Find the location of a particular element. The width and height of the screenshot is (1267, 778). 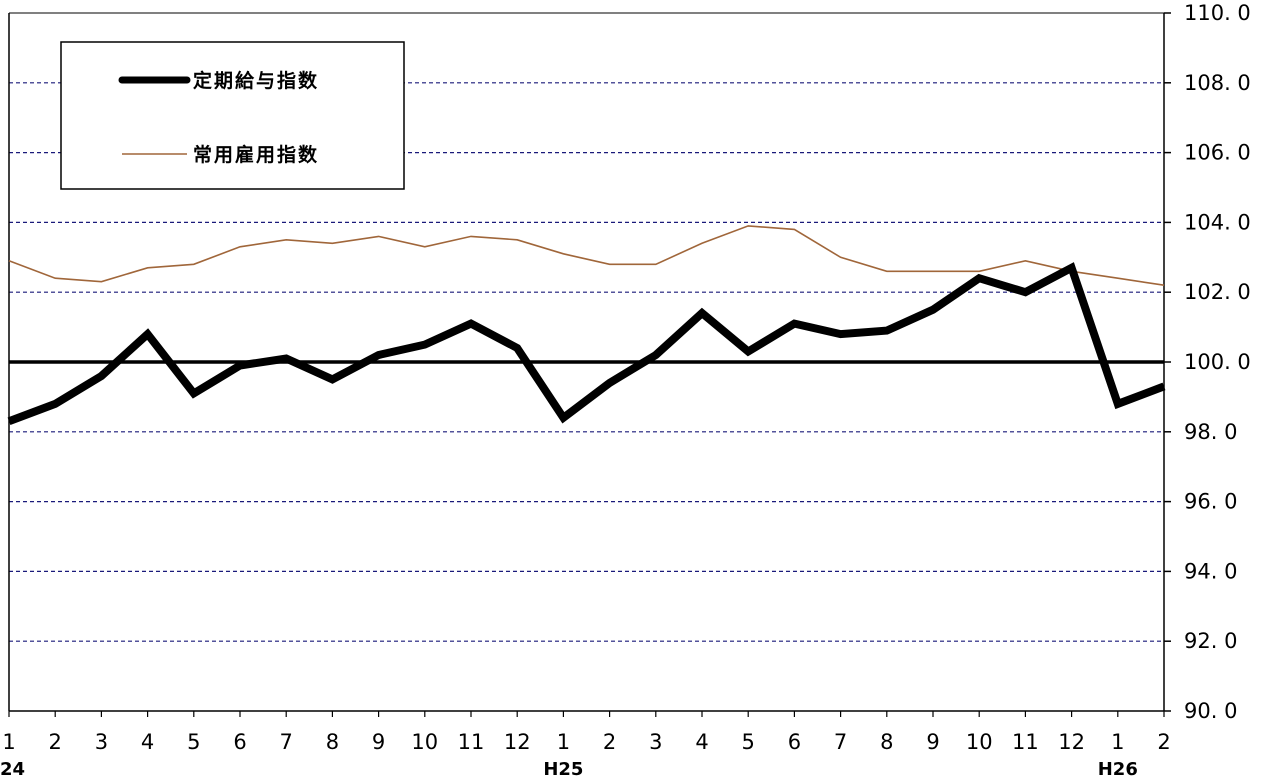

y-tick-label: 106. 0 is located at coordinates (1217, 153).